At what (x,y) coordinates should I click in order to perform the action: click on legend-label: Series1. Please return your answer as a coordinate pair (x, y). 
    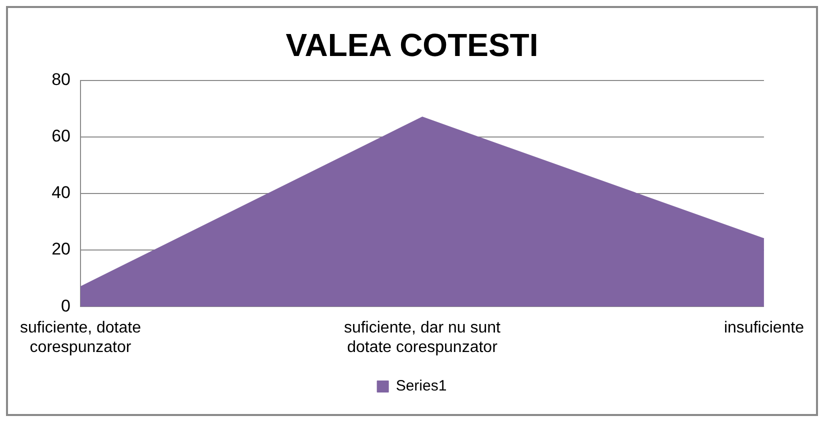
    Looking at the image, I should click on (421, 386).